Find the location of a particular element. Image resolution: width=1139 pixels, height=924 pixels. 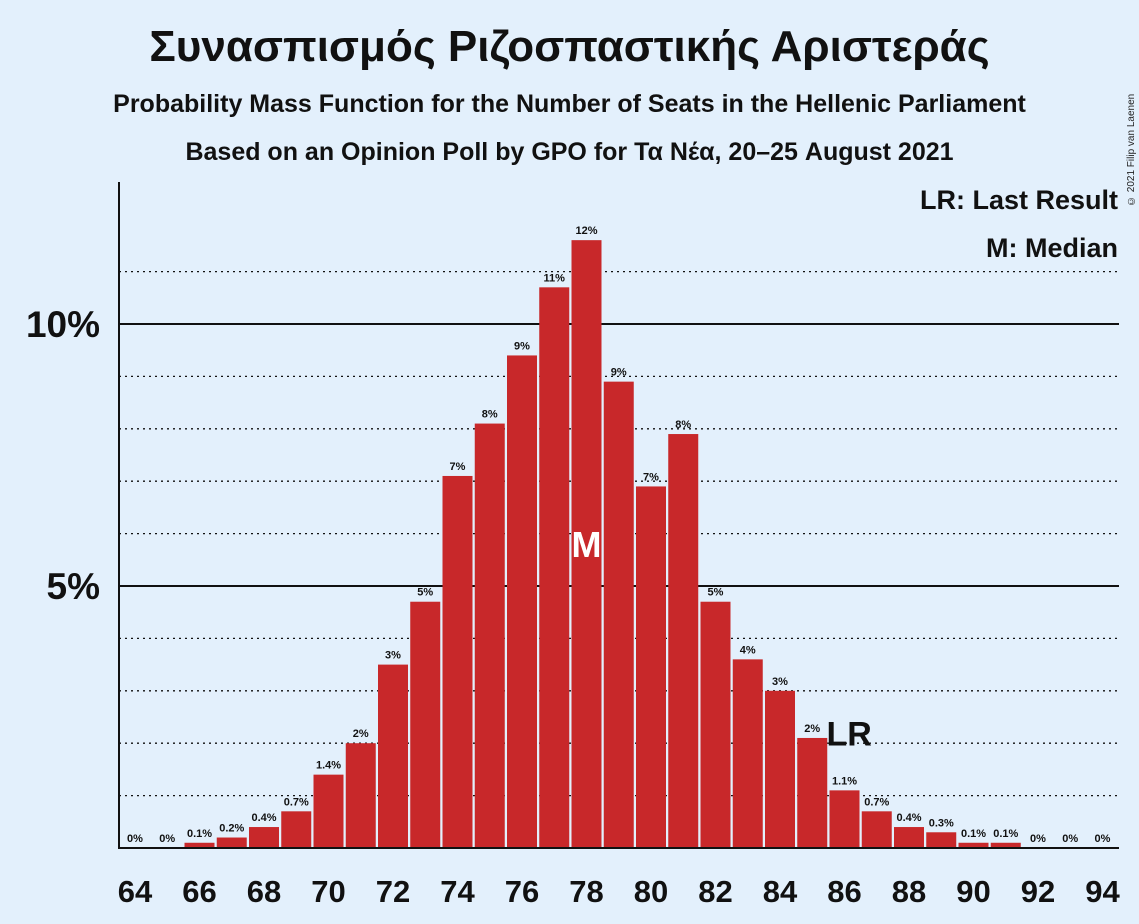

bar-value-label: 0.3% is located at coordinates (941, 823).